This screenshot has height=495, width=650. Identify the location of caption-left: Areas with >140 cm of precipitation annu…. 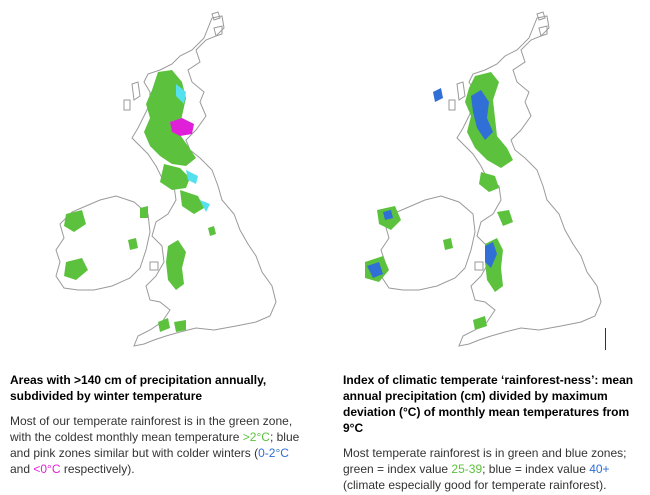
(160, 424).